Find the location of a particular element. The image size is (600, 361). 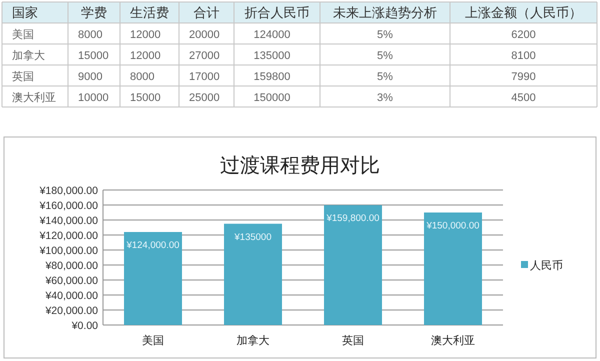

text: 美国 is located at coordinates (23, 34).